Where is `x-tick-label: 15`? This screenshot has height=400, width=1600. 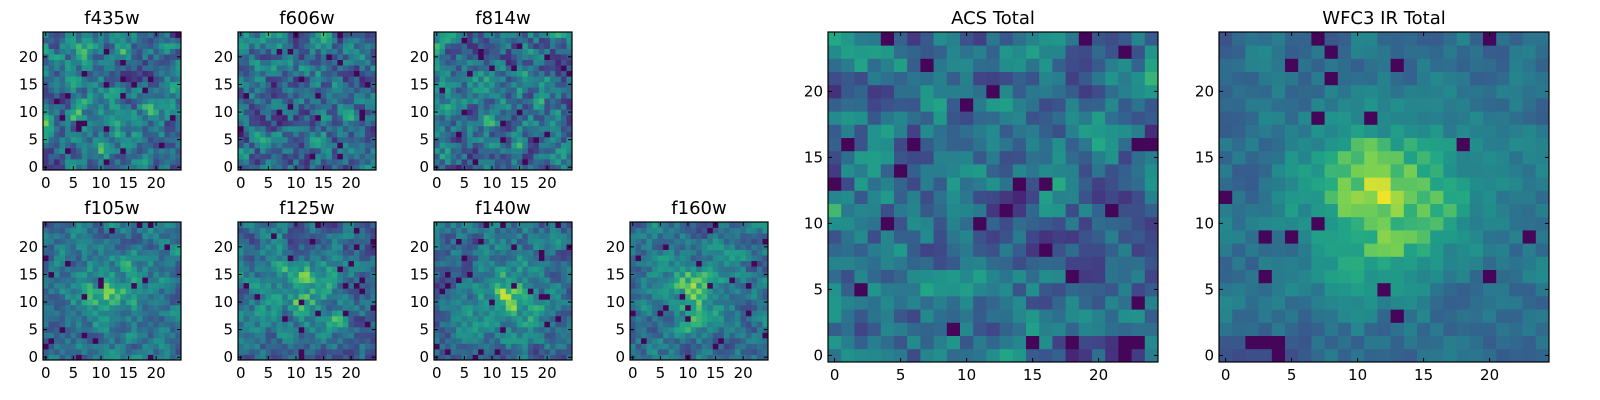 x-tick-label: 15 is located at coordinates (128, 183).